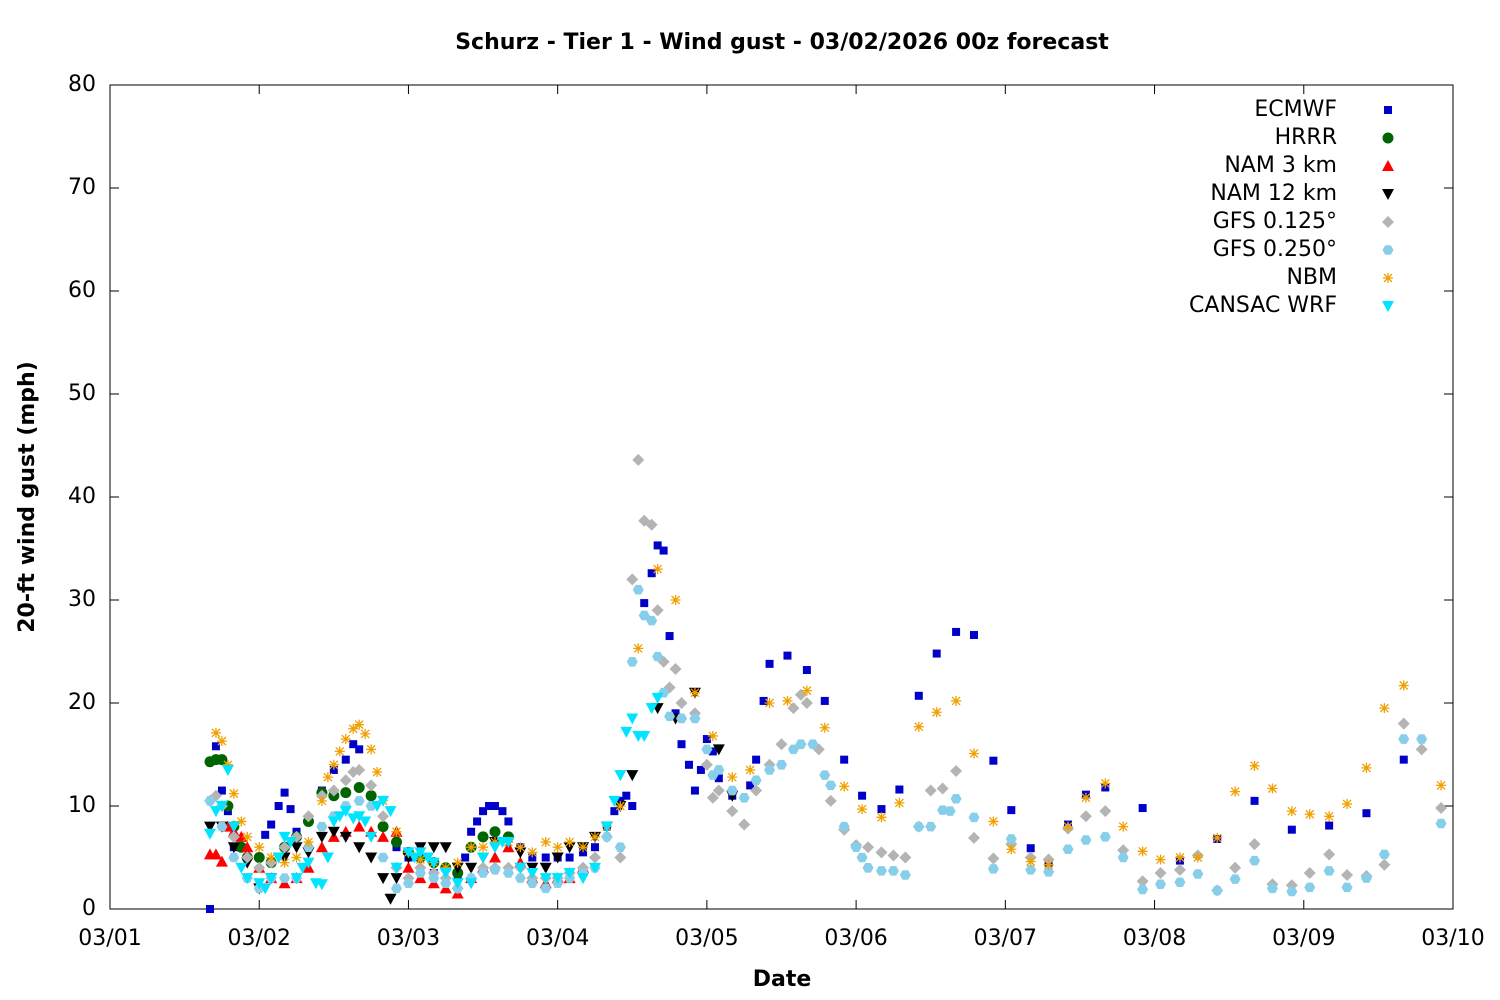  What do you see at coordinates (82, 290) in the screenshot?
I see `y-tick-label: 60` at bounding box center [82, 290].